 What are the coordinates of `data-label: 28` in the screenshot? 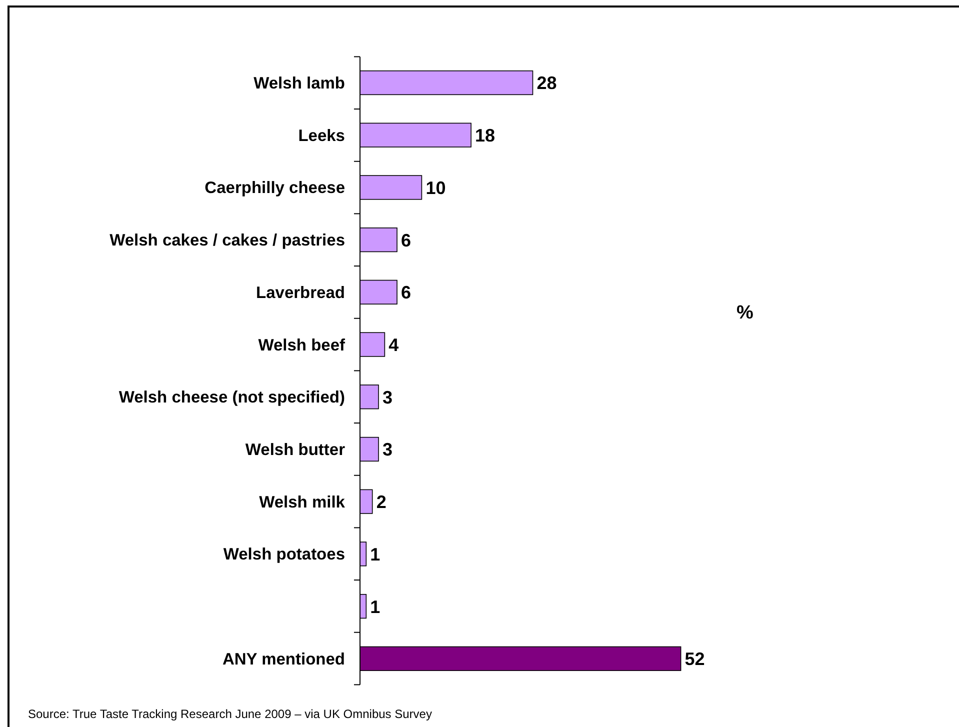 It's located at (546, 83).